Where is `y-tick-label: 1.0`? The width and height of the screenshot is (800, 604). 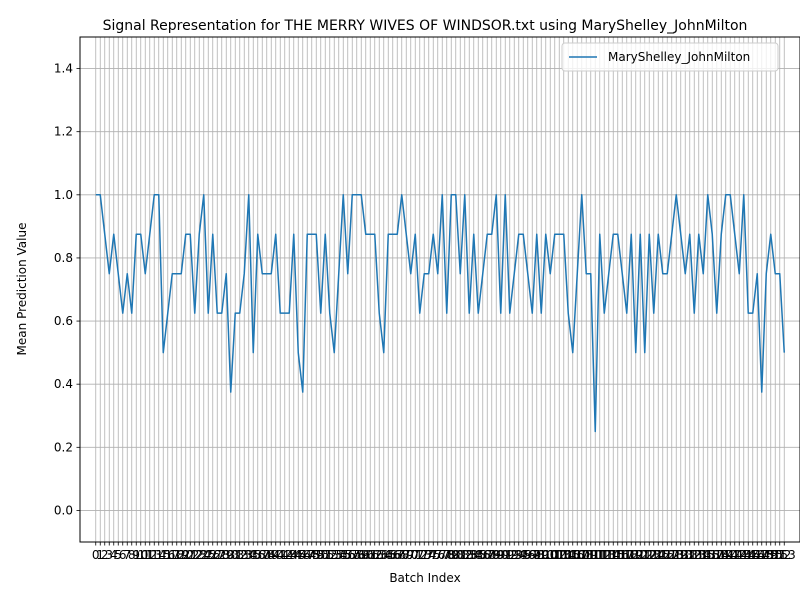 y-tick-label: 1.0 is located at coordinates (63, 195).